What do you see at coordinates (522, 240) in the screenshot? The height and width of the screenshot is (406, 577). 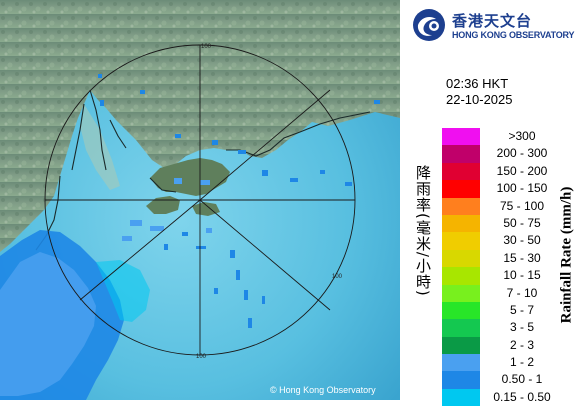 I see `legend-label: 30 - 50` at bounding box center [522, 240].